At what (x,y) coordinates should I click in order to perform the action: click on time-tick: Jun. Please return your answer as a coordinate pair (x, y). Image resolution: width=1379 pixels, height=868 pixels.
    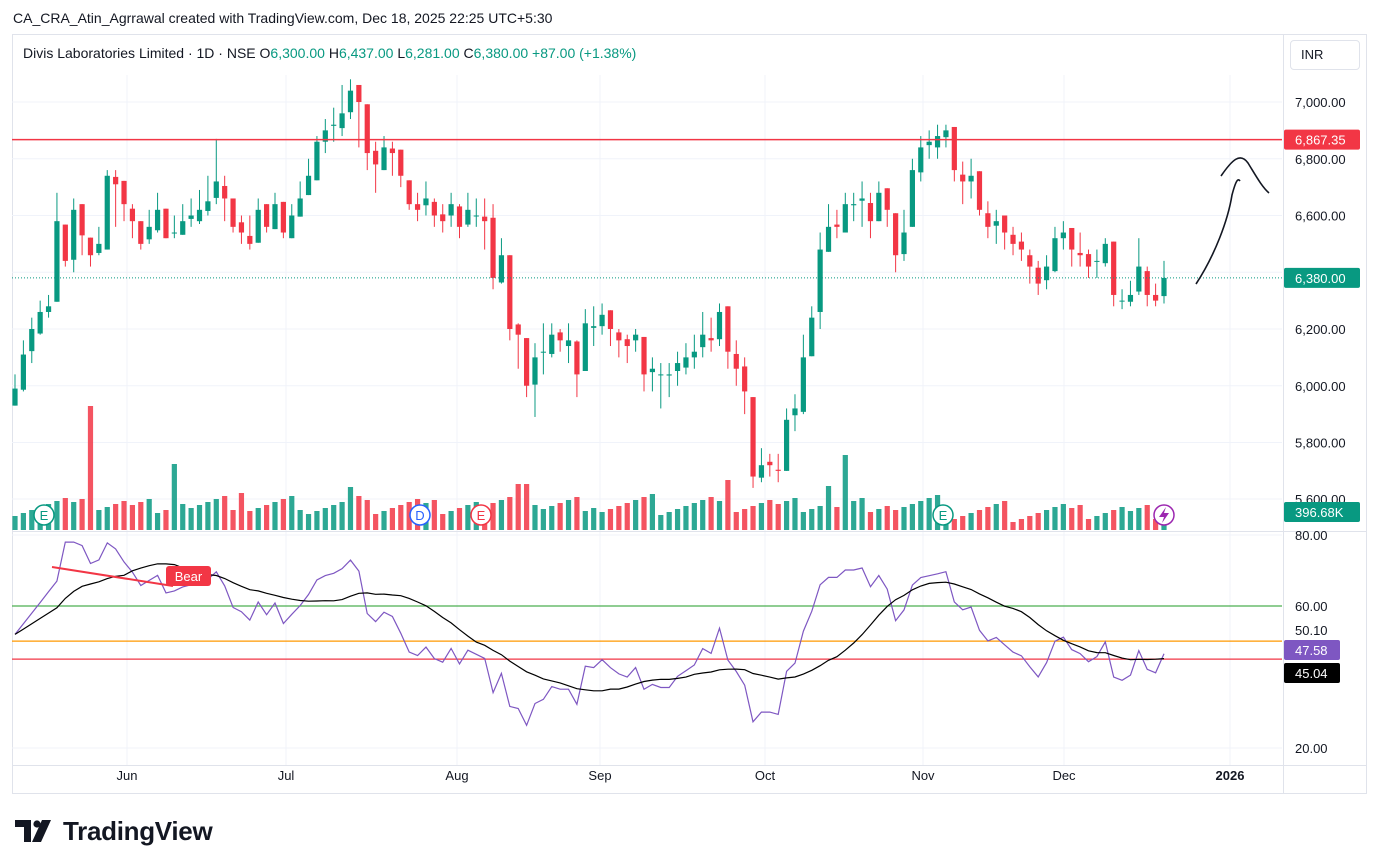
    Looking at the image, I should click on (127, 775).